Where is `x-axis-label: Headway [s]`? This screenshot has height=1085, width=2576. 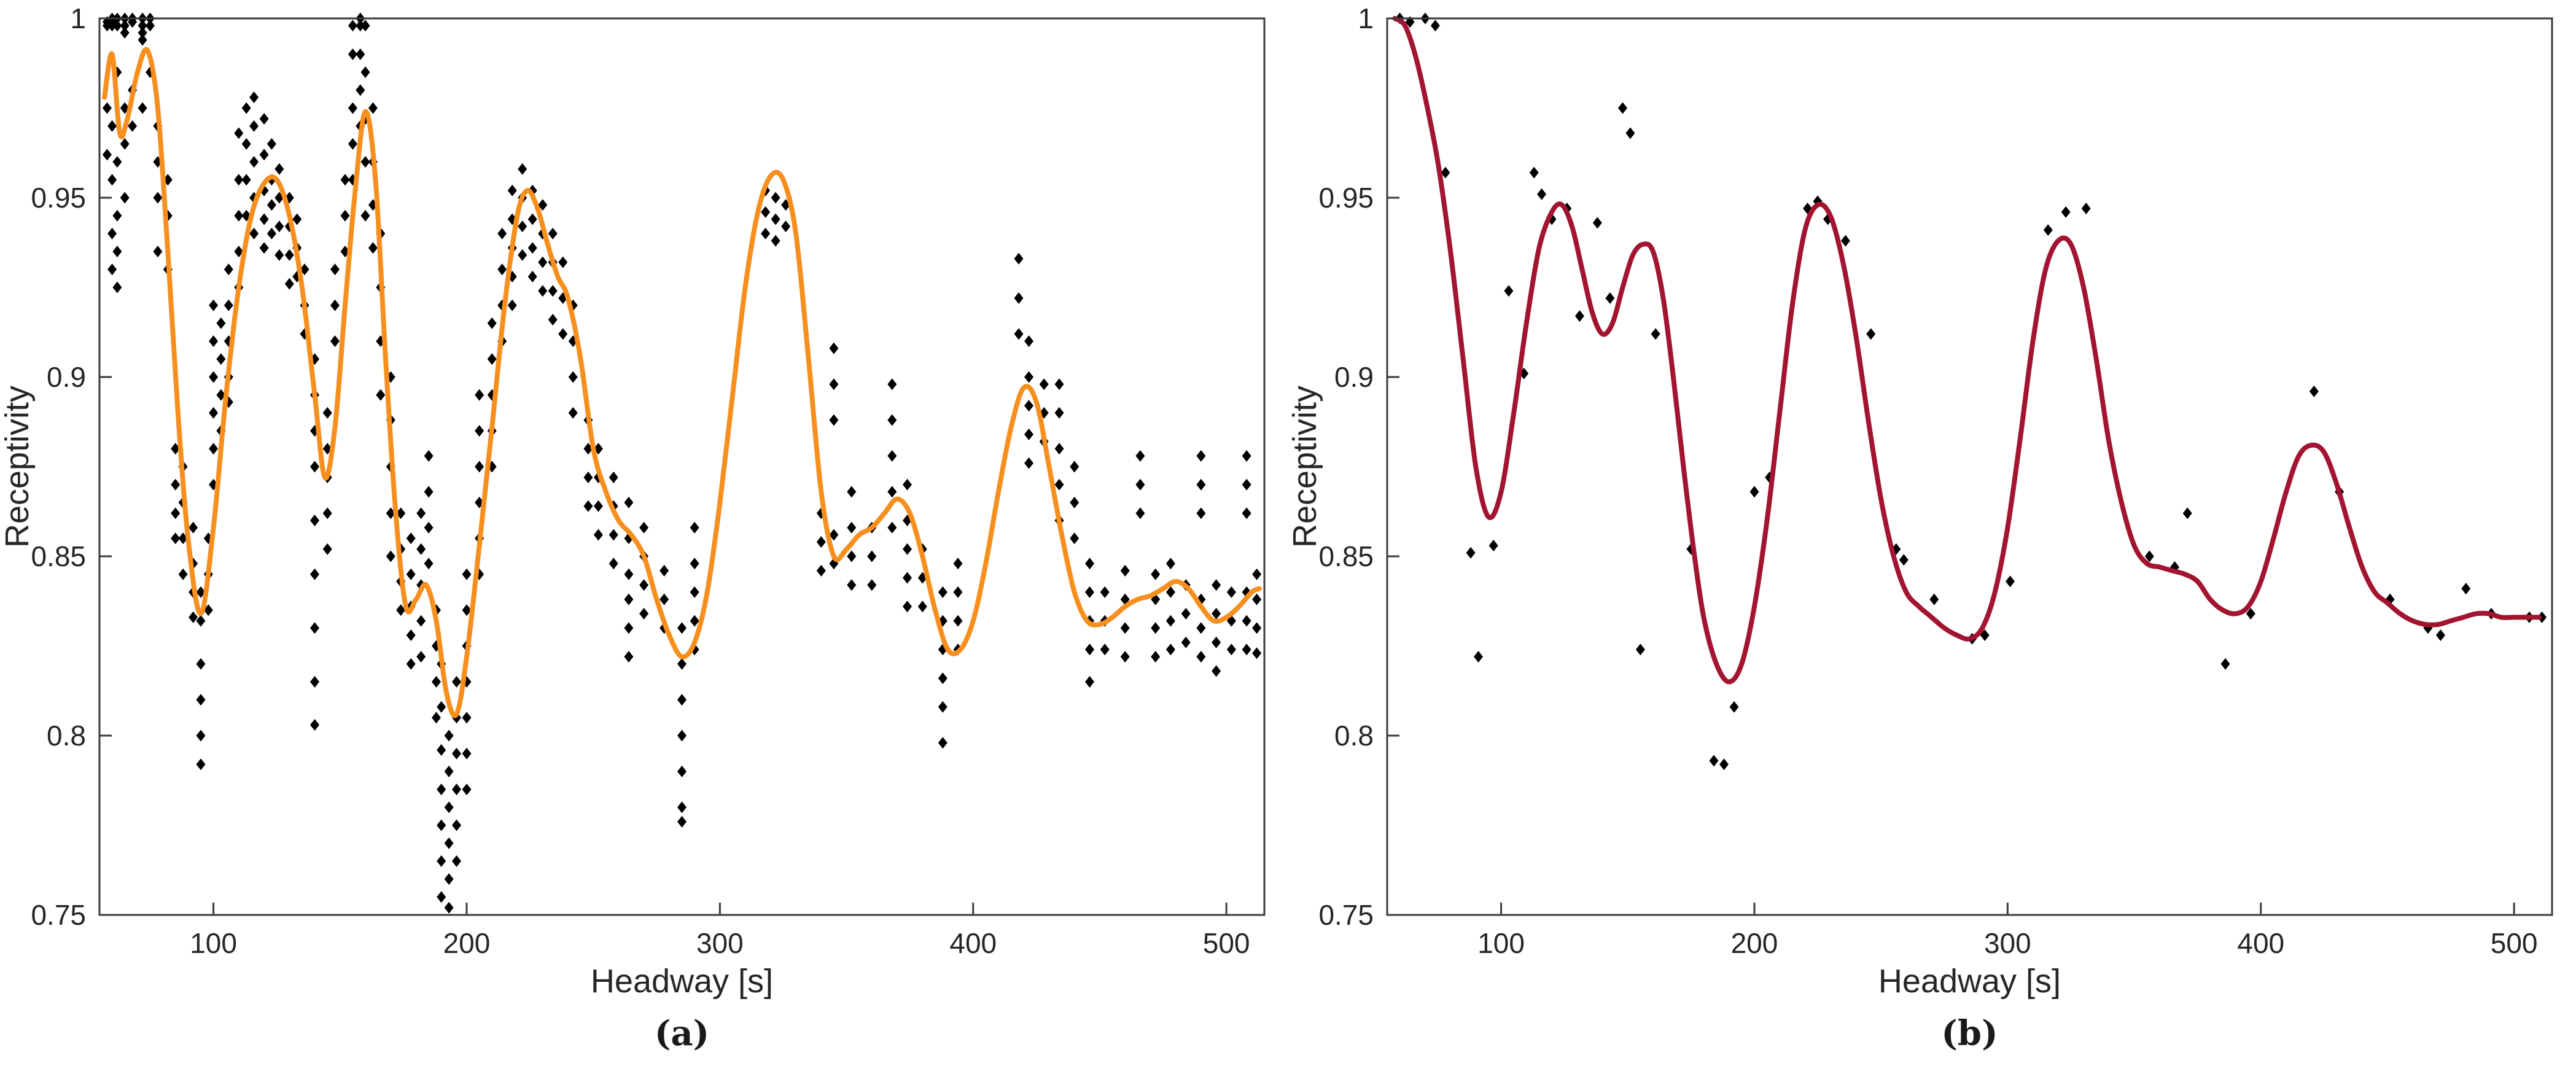
x-axis-label: Headway [s] is located at coordinates (1969, 981).